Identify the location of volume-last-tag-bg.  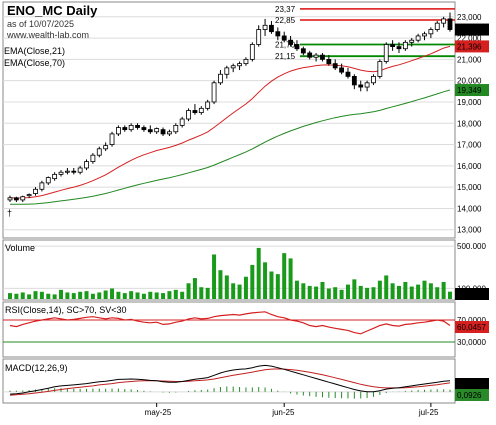
(472, 294).